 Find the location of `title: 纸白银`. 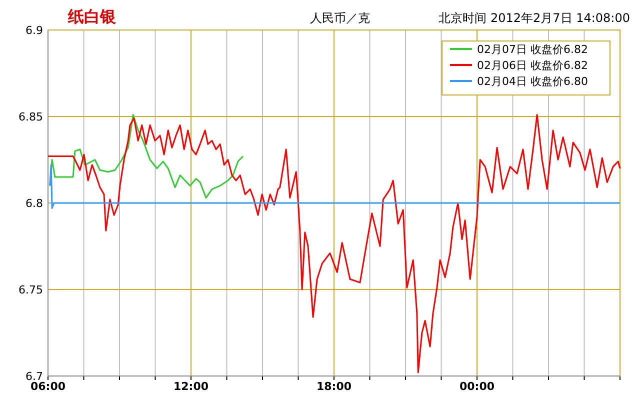

title: 纸白银 is located at coordinates (92, 16).